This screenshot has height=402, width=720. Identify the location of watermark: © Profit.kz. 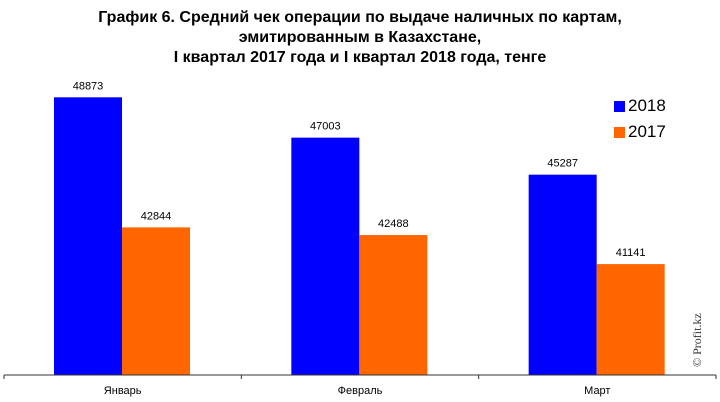
(697, 340).